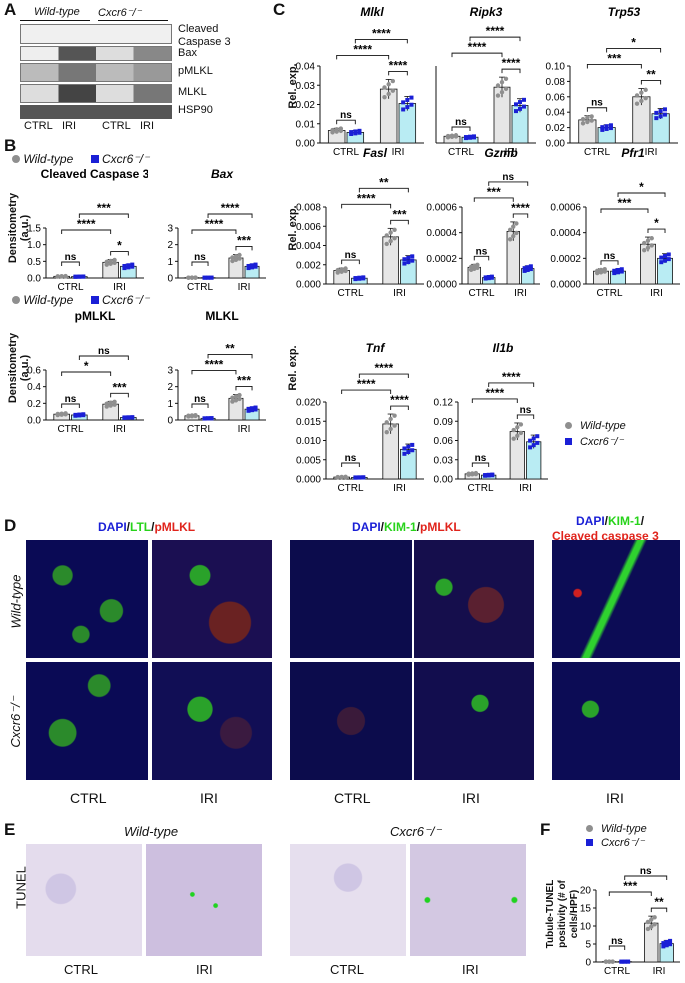 The image size is (685, 983). Describe the element at coordinates (624, 203) in the screenshot. I see `significance-label: ***` at that location.